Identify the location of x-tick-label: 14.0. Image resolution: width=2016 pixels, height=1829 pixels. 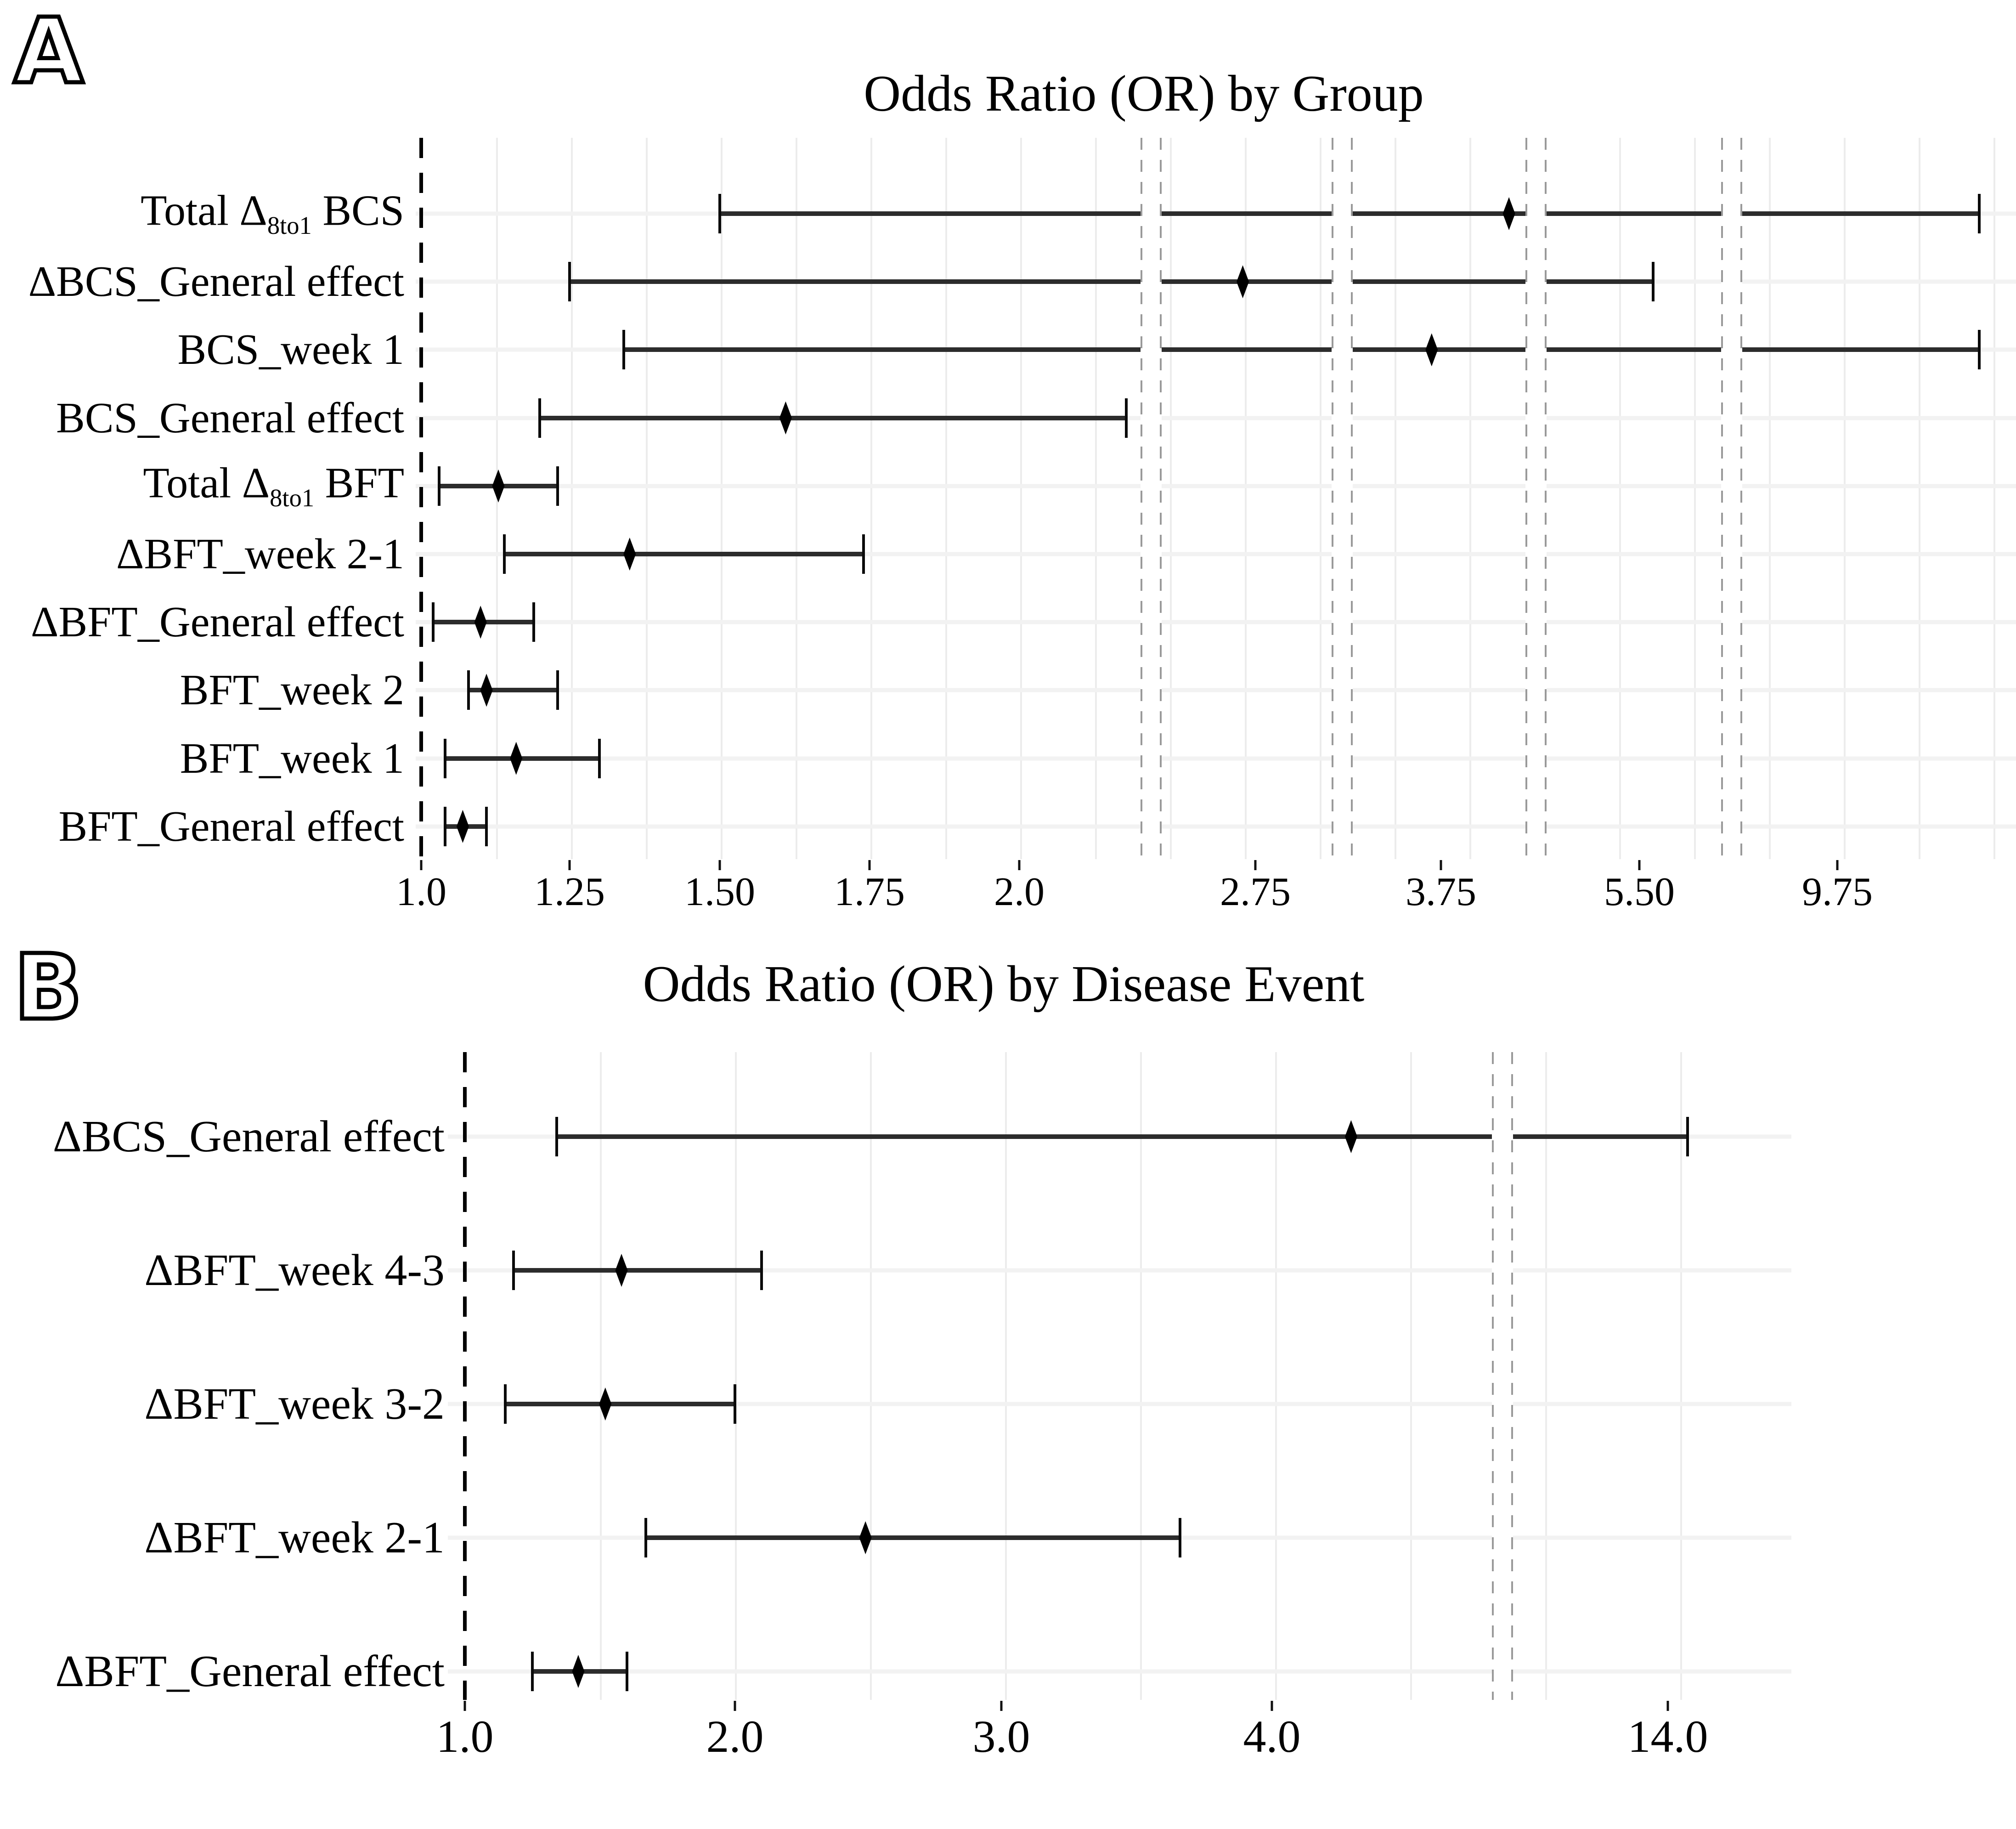
(1667, 1736).